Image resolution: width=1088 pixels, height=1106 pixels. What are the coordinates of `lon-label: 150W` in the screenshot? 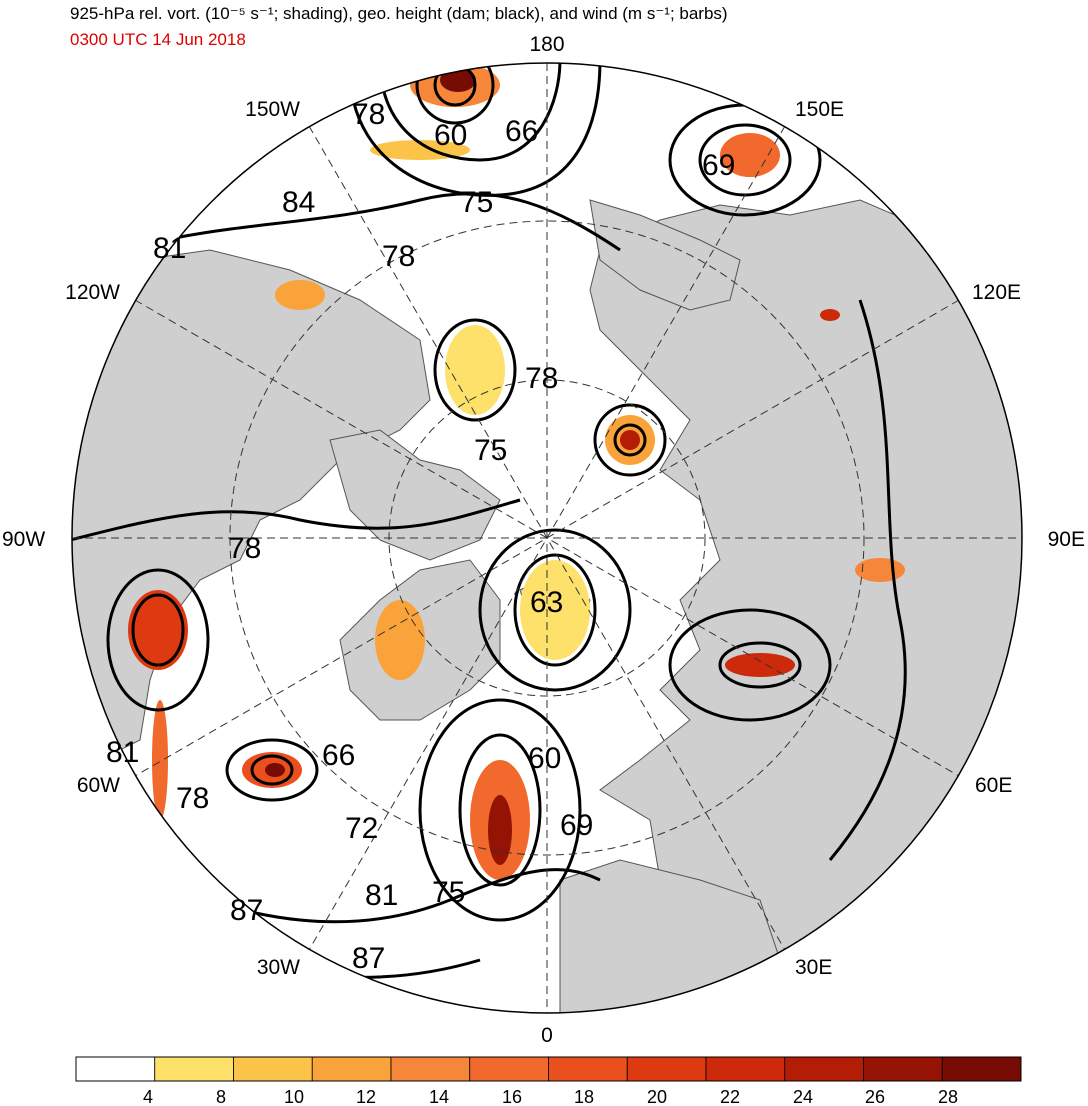 It's located at (272, 109).